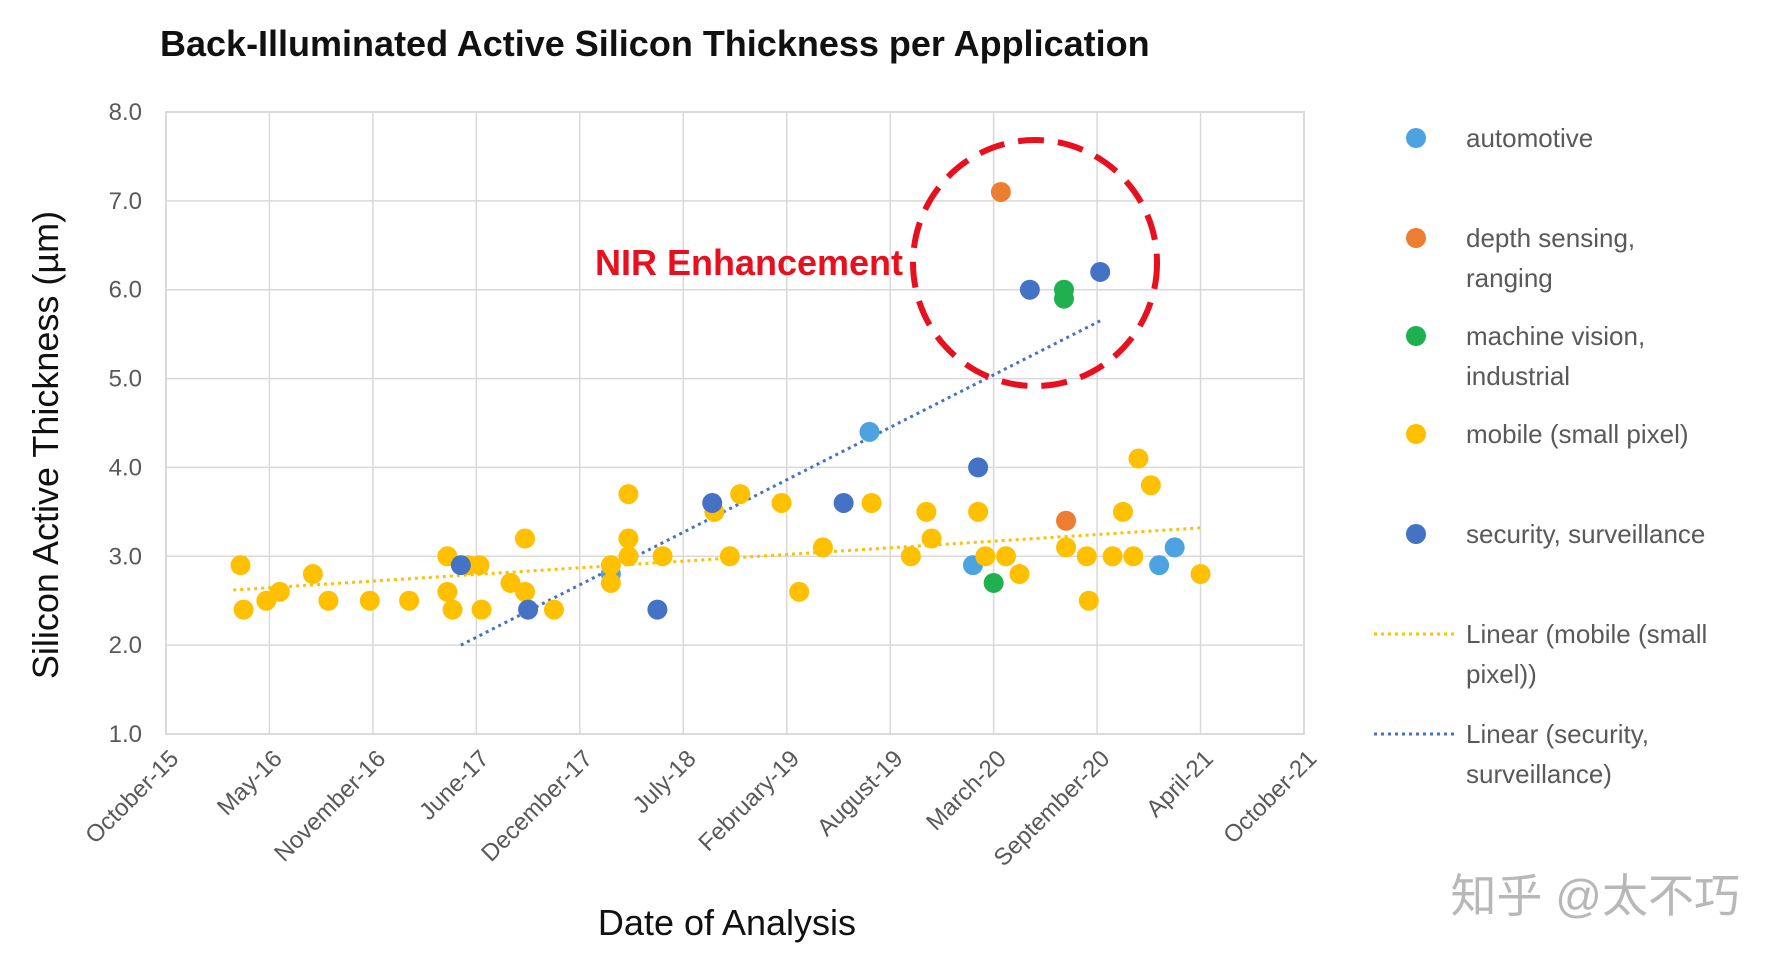  I want to click on legend-label: ranging, so click(1509, 278).